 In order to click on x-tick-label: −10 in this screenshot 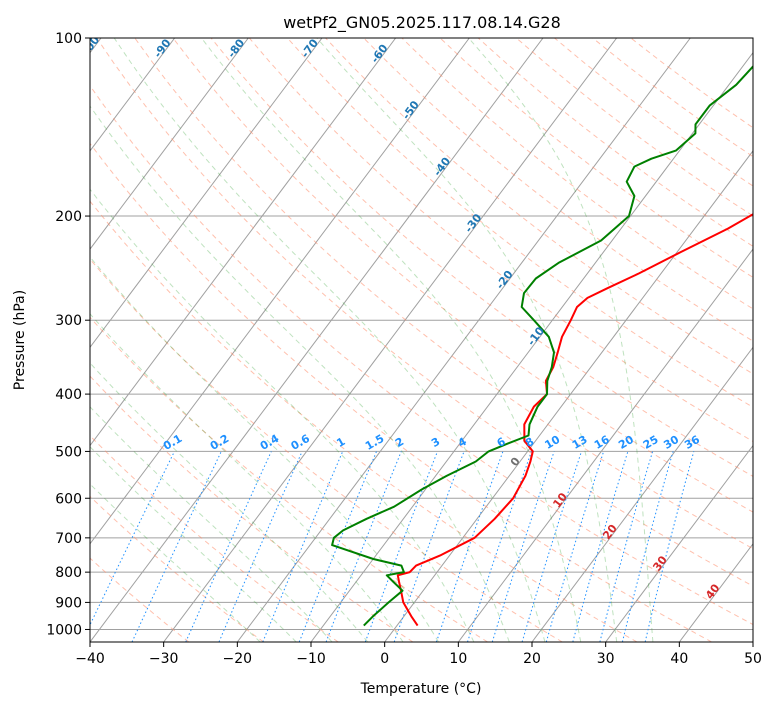, I will do `click(311, 659)`.